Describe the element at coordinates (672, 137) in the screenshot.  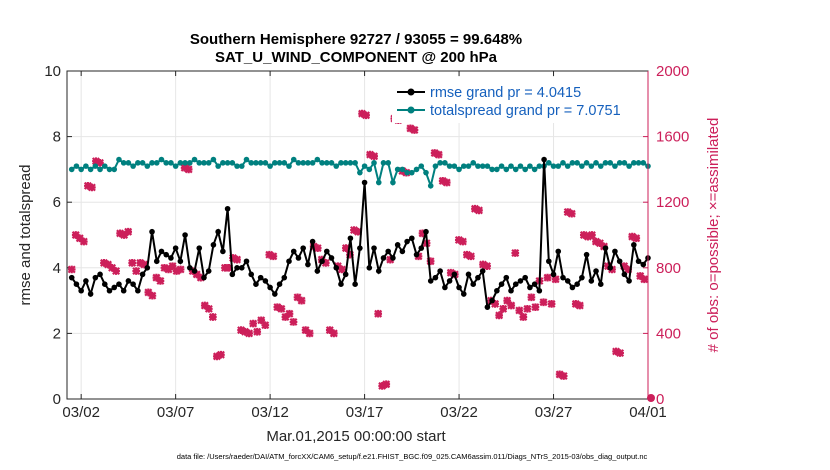
I see `y-right-tick-label: 1600` at that location.